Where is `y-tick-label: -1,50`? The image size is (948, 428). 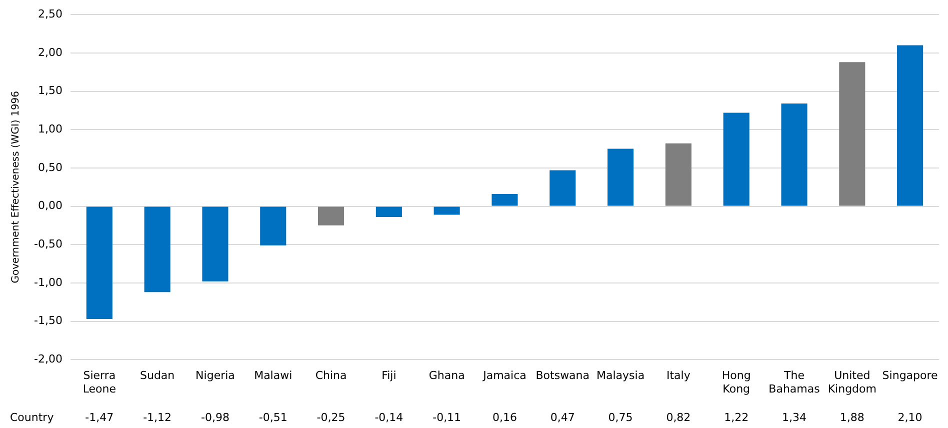 y-tick-label: -1,50 is located at coordinates (48, 321).